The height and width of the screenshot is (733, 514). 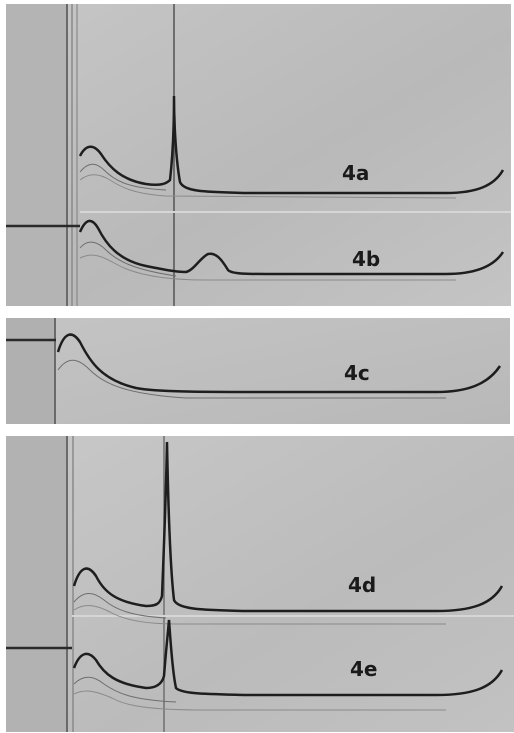 What do you see at coordinates (251, 379) in the screenshot?
I see `trace-4c-fringe` at bounding box center [251, 379].